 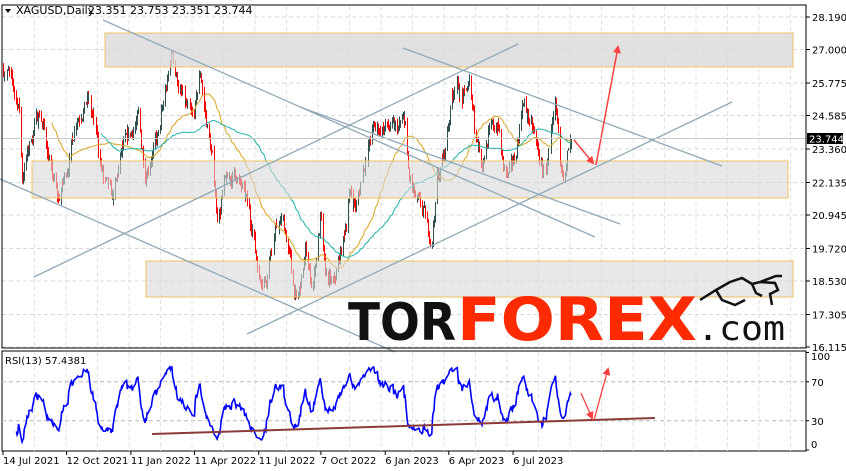 I want to click on torforex-logo: TOR FOREX .com, so click(x=566, y=314).